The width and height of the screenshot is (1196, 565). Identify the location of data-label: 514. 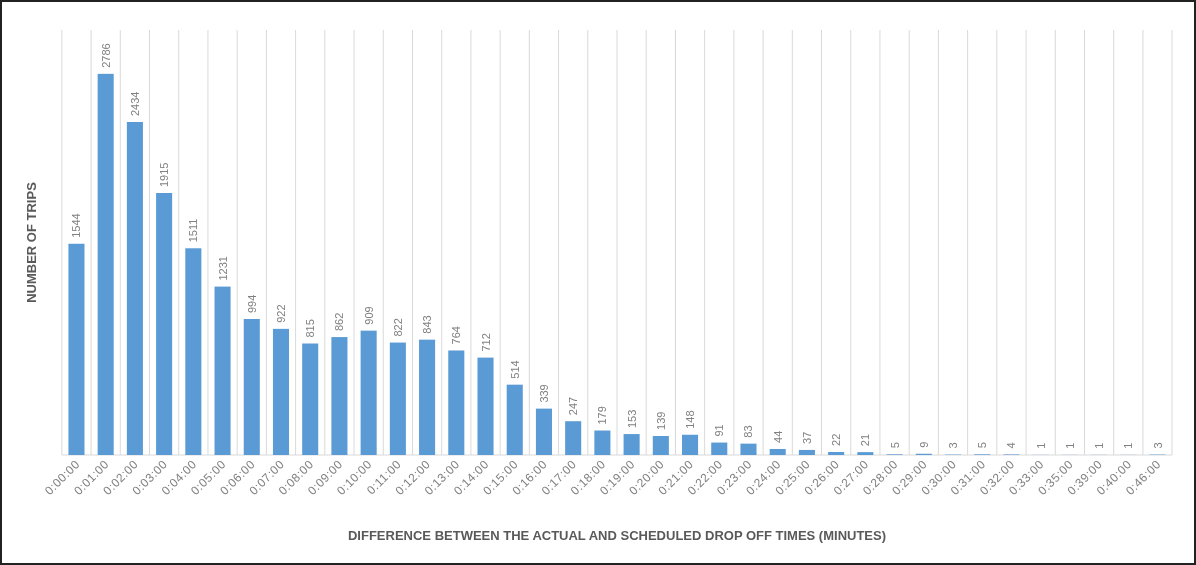
(514, 369).